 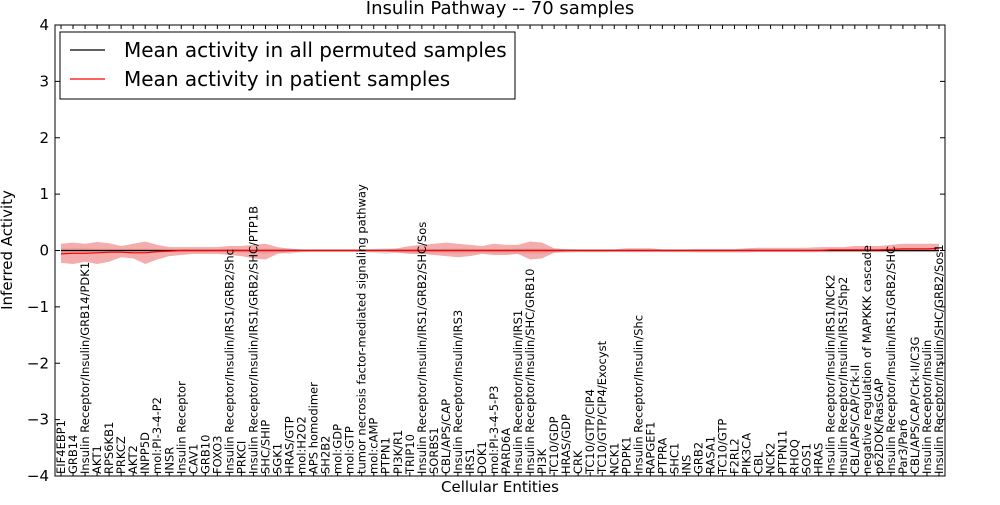 I want to click on y-tick-label: 3, so click(x=44, y=81).